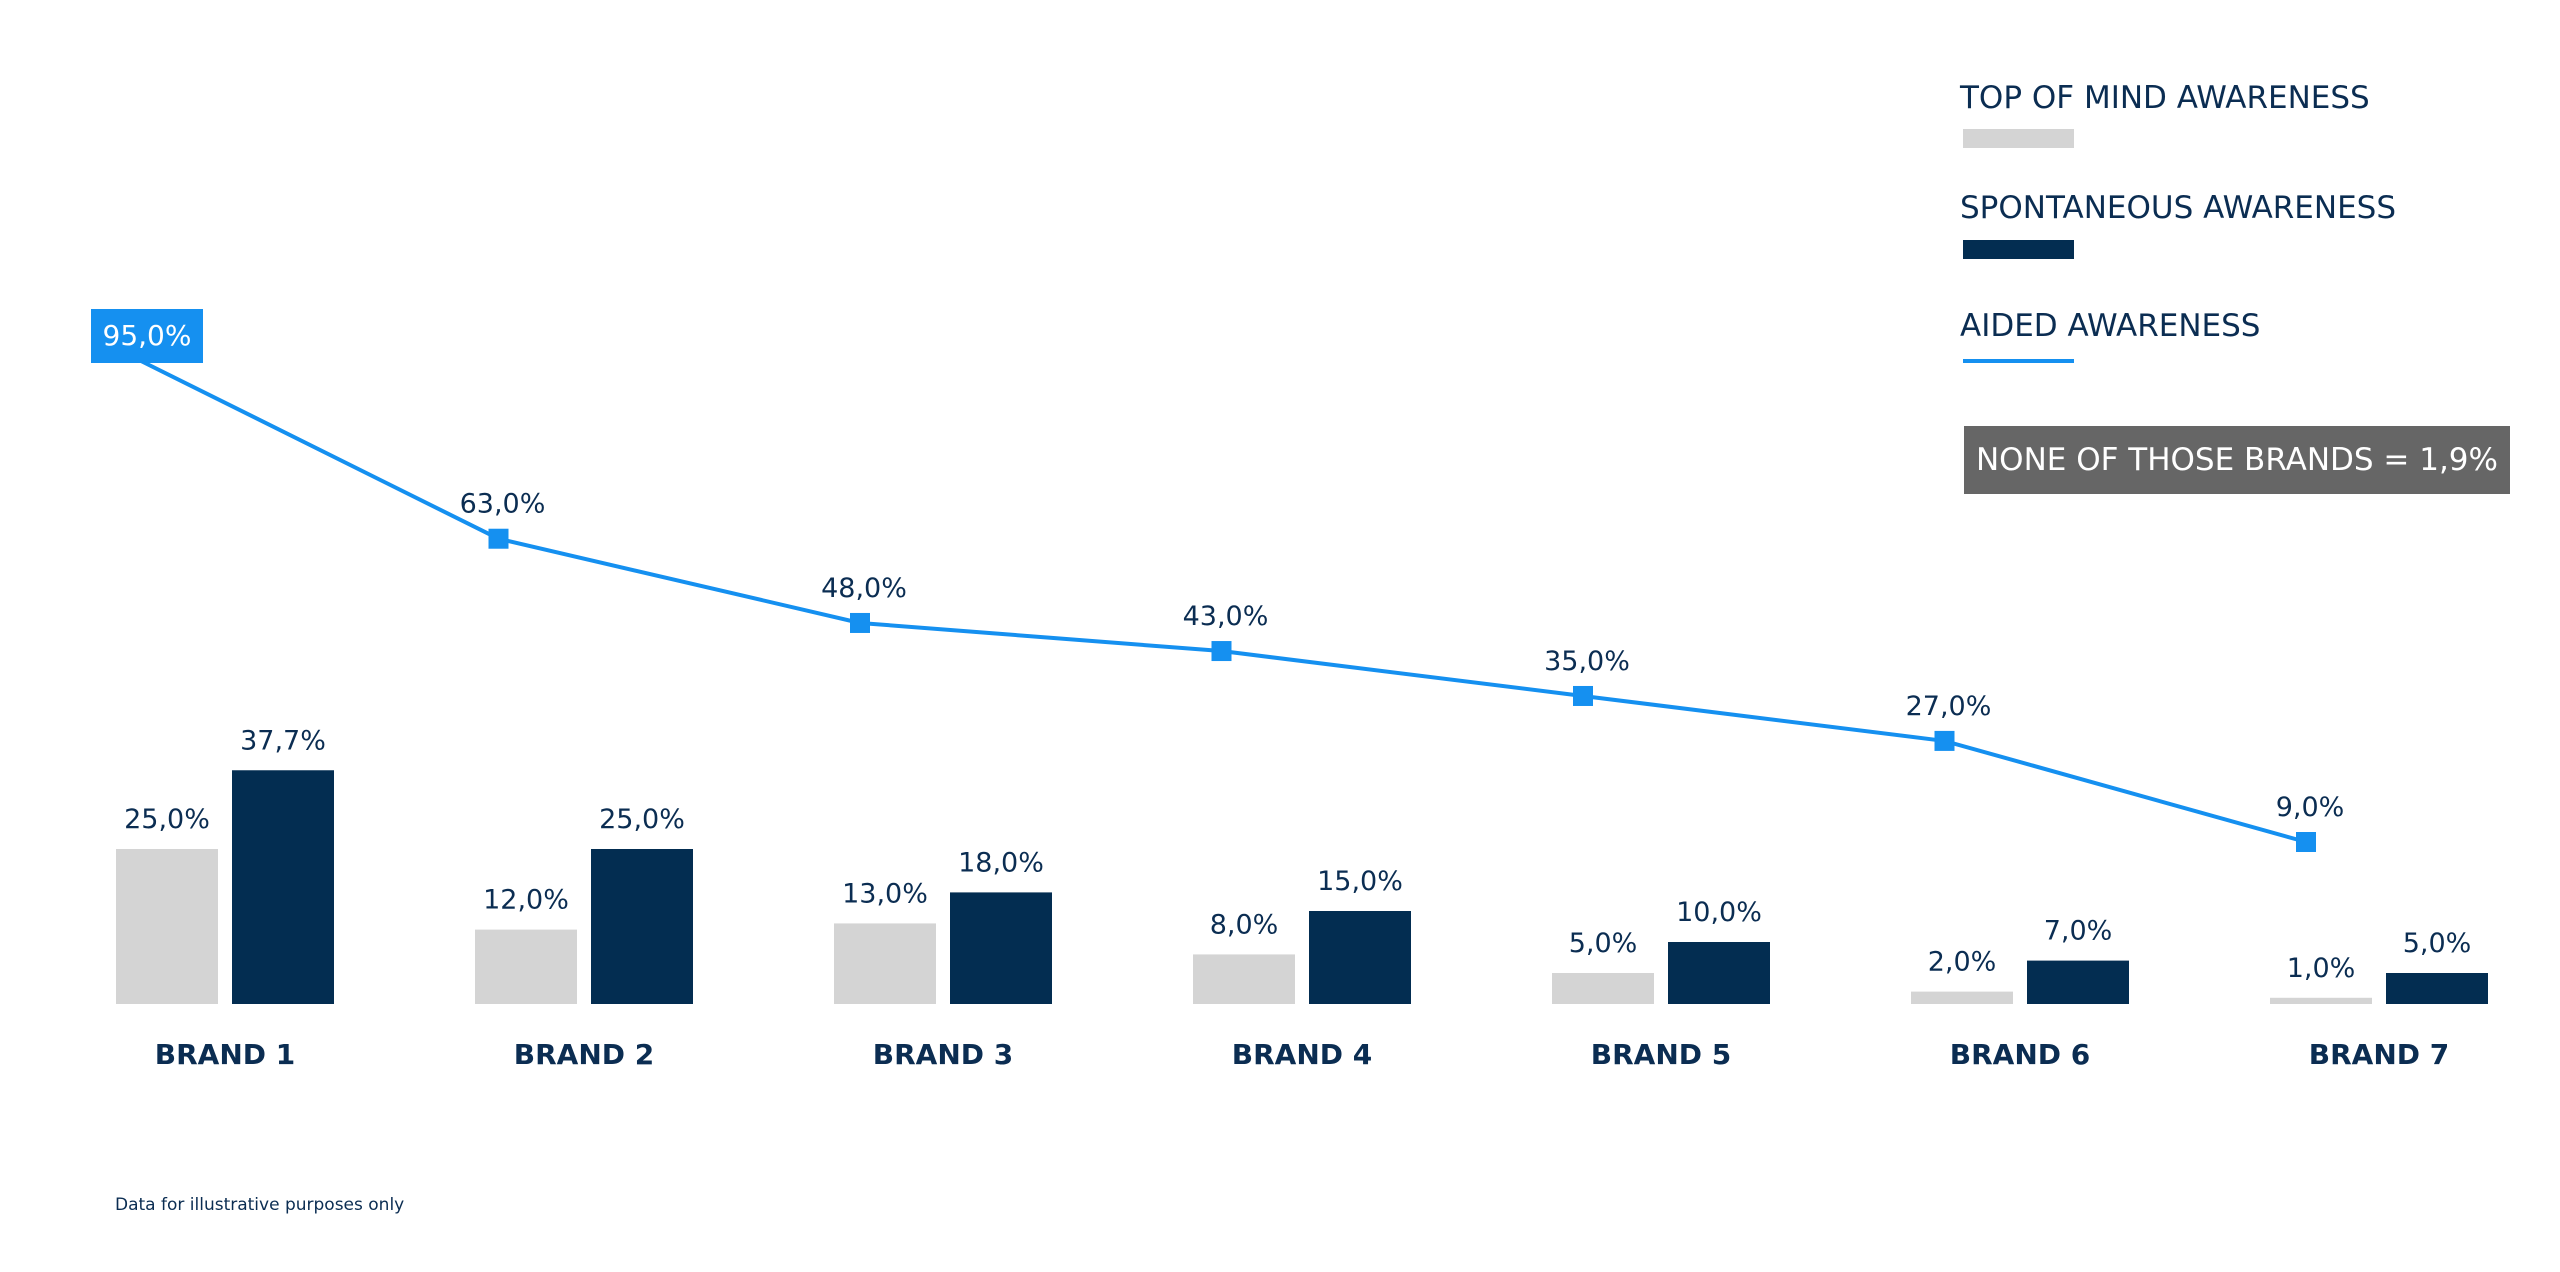 This screenshot has width=2560, height=1272. Describe the element at coordinates (2018, 361) in the screenshot. I see `legend-line-aided` at that location.